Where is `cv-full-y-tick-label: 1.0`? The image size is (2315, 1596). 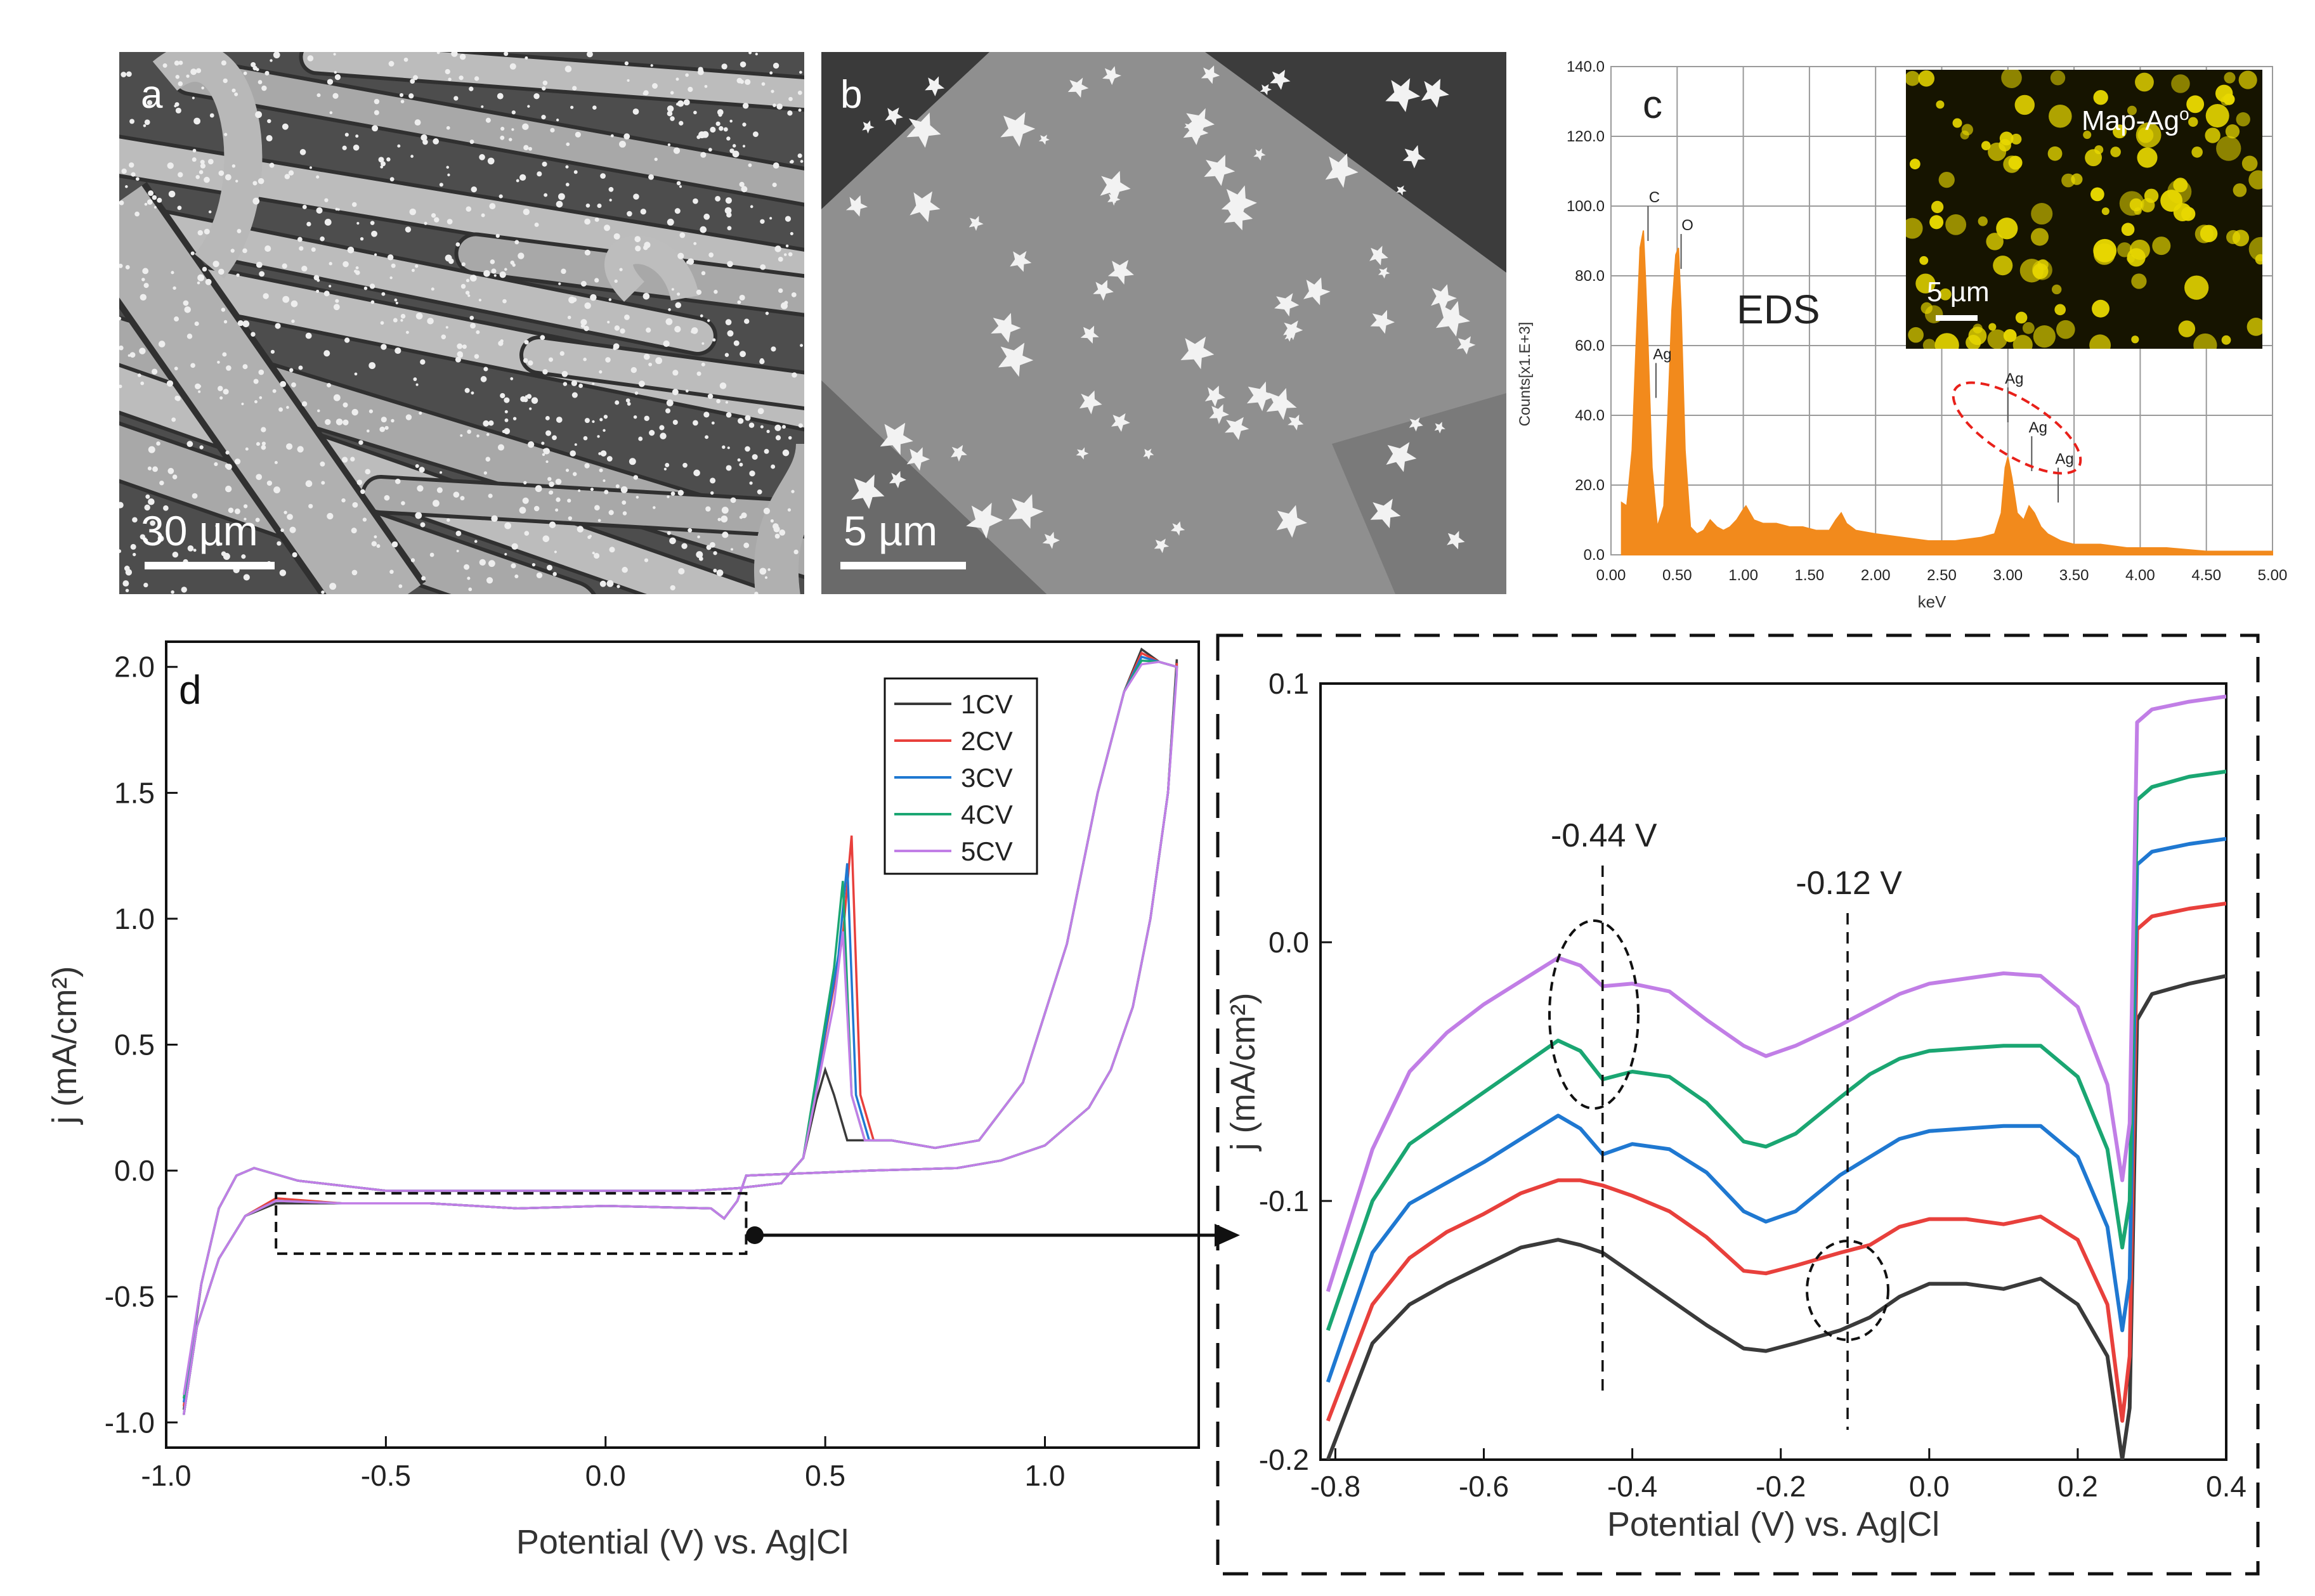 cv-full-y-tick-label: 1.0 is located at coordinates (134, 918).